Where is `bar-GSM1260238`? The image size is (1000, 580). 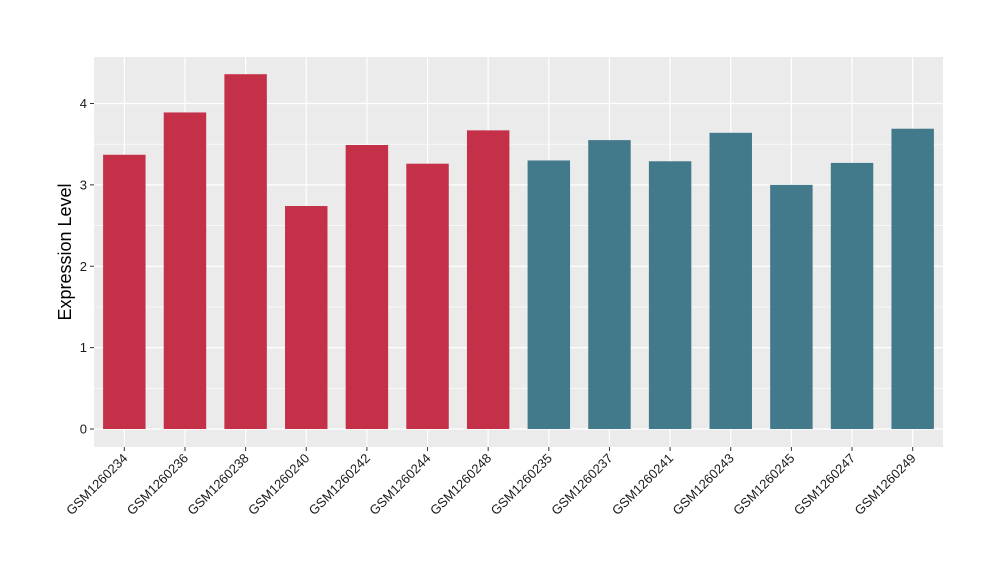
bar-GSM1260238 is located at coordinates (245, 251).